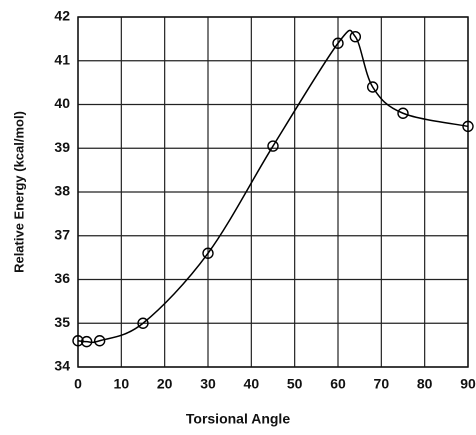  Describe the element at coordinates (295, 384) in the screenshot. I see `x-tick-label: 50` at that location.